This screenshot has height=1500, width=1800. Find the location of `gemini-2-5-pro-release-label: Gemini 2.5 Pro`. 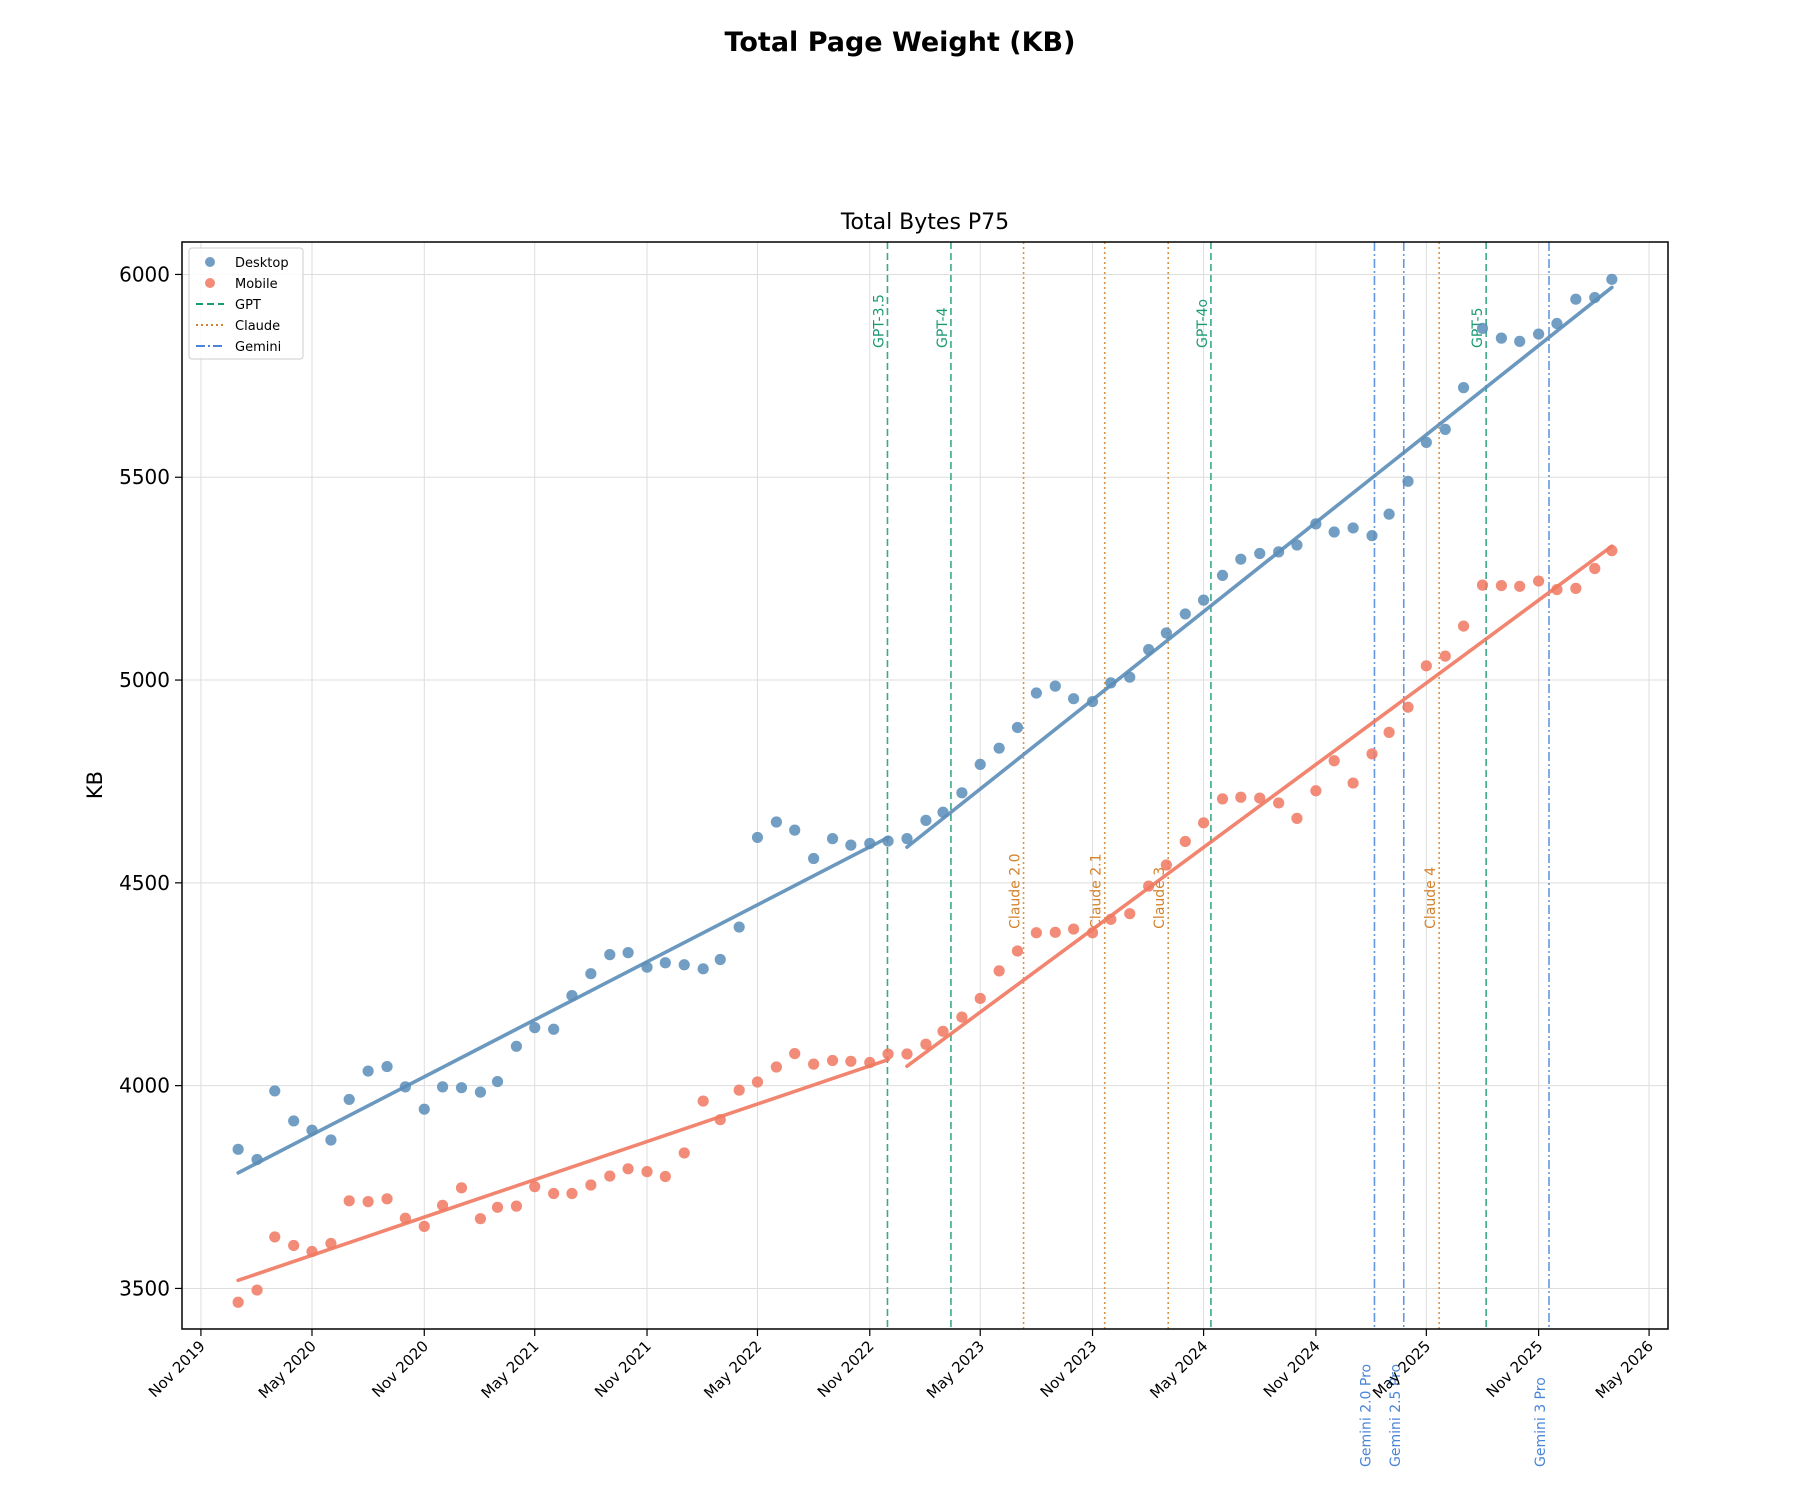

gemini-2-5-pro-release-label: Gemini 2.5 Pro is located at coordinates (1396, 1415).